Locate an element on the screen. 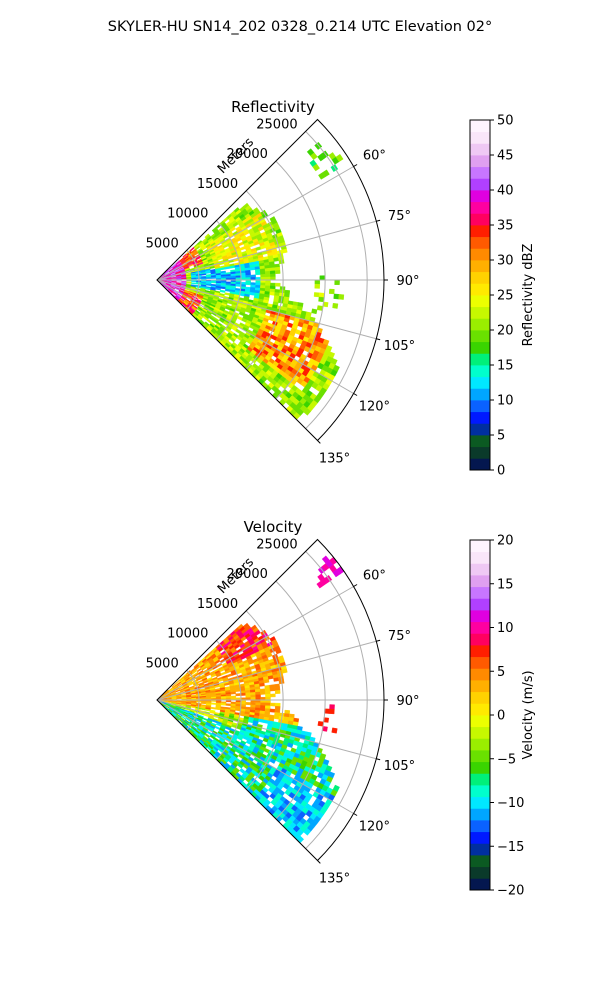 The width and height of the screenshot is (600, 1000). panel-title: Reflectivity is located at coordinates (273, 107).